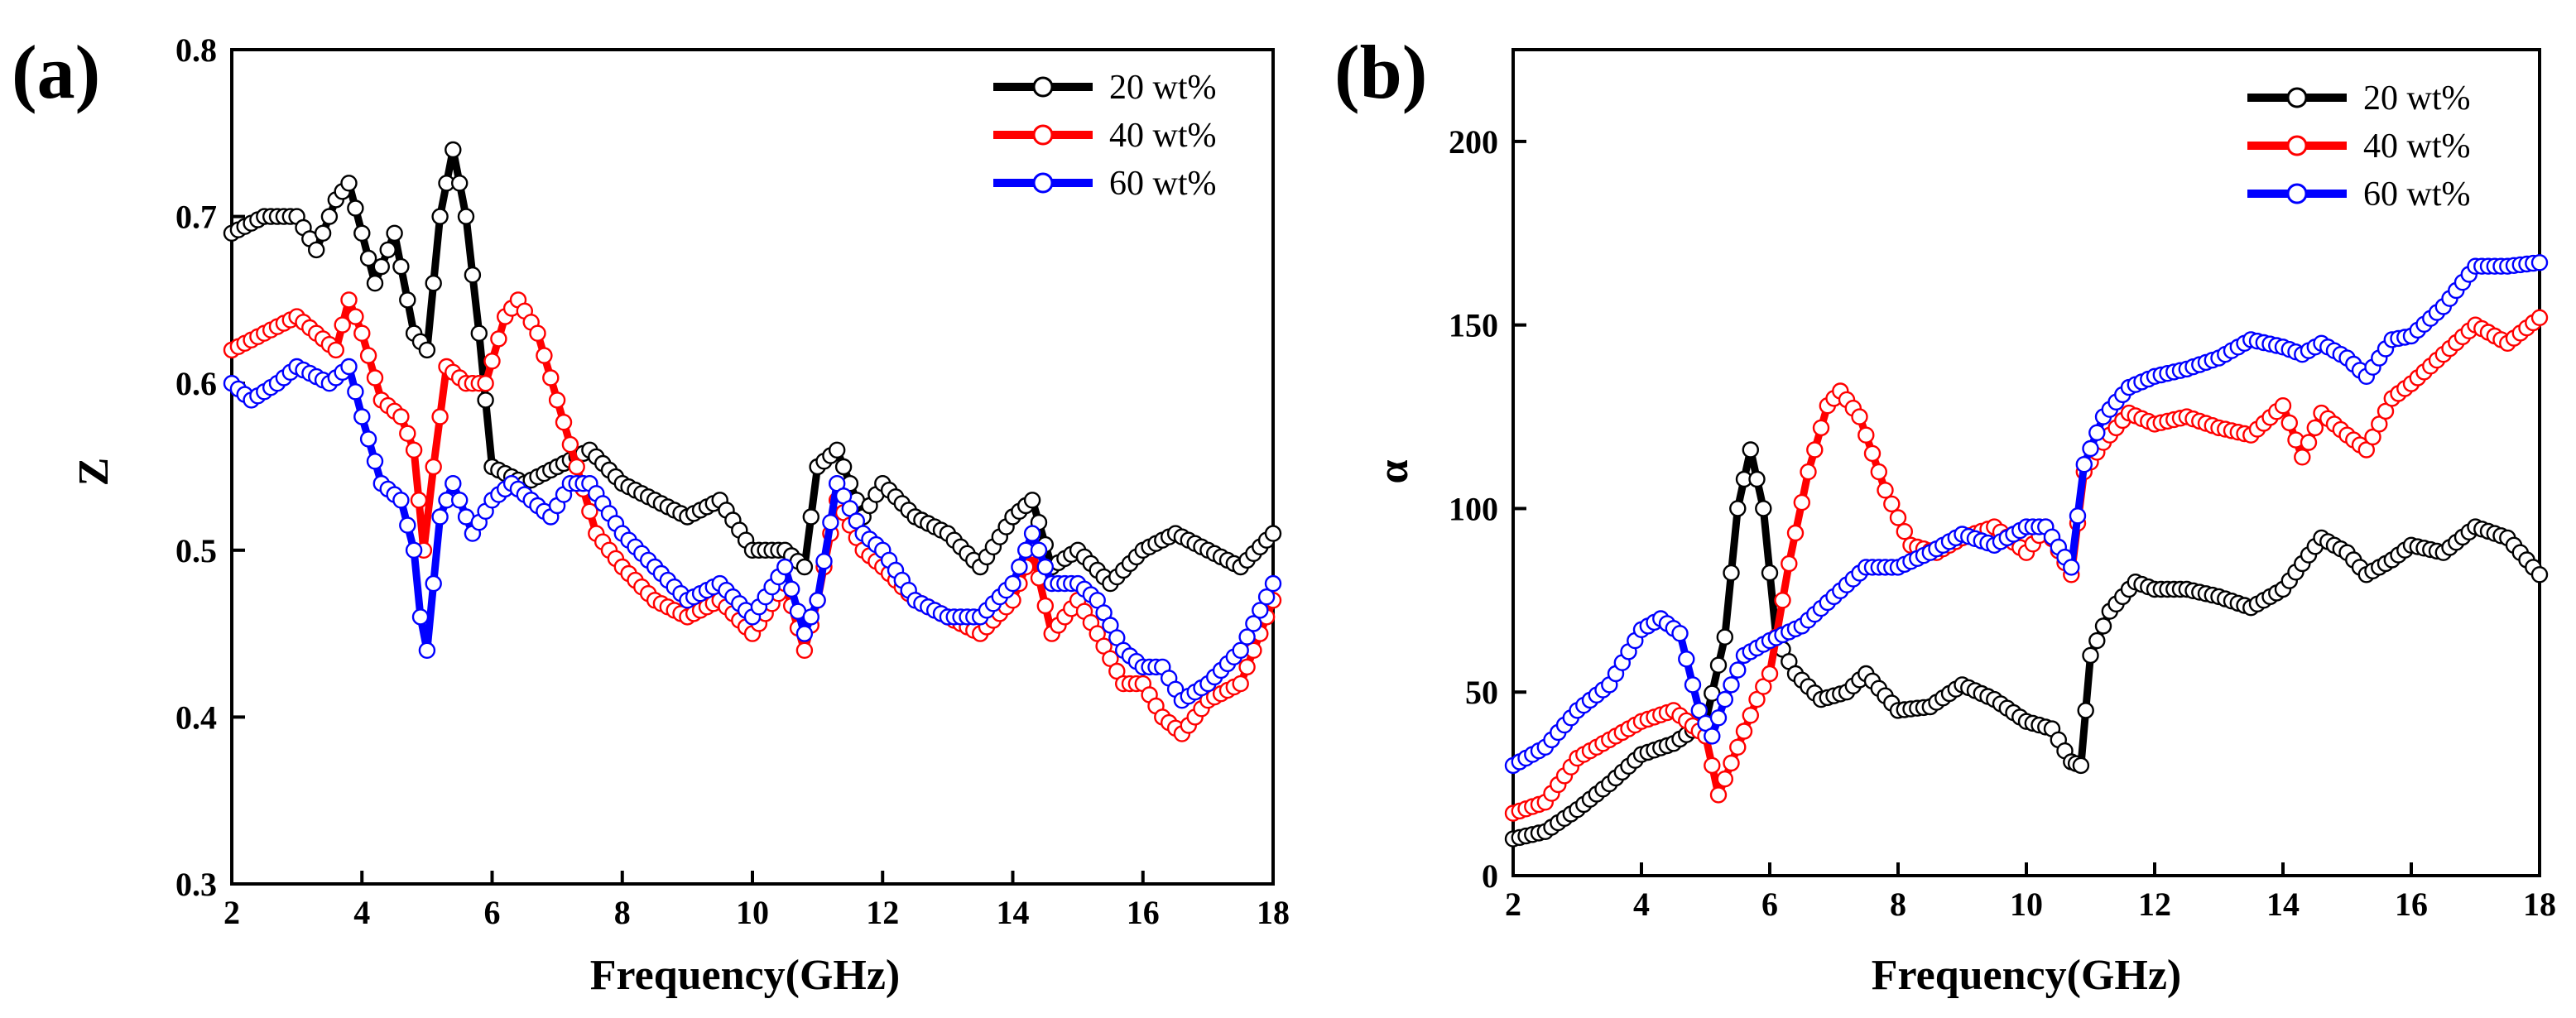 This screenshot has width=2576, height=1018. Describe the element at coordinates (2417, 98) in the screenshot. I see `panel-b-legend-label: 20 wt%` at that location.